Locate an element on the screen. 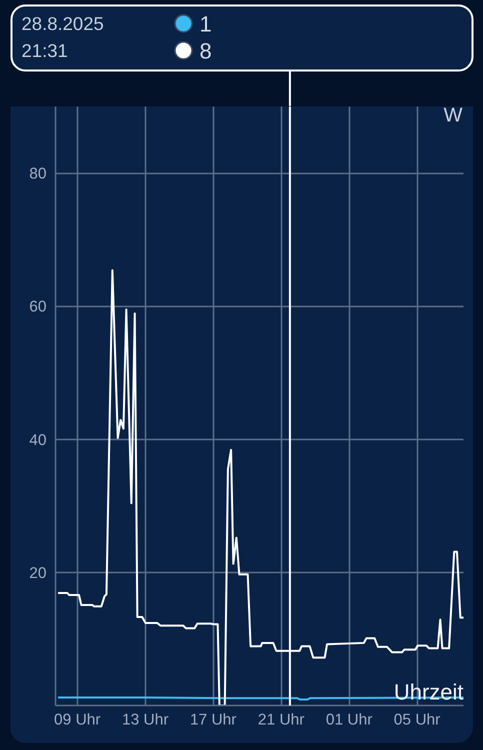 The image size is (483, 750). text: 28.8.2025 is located at coordinates (63, 23).